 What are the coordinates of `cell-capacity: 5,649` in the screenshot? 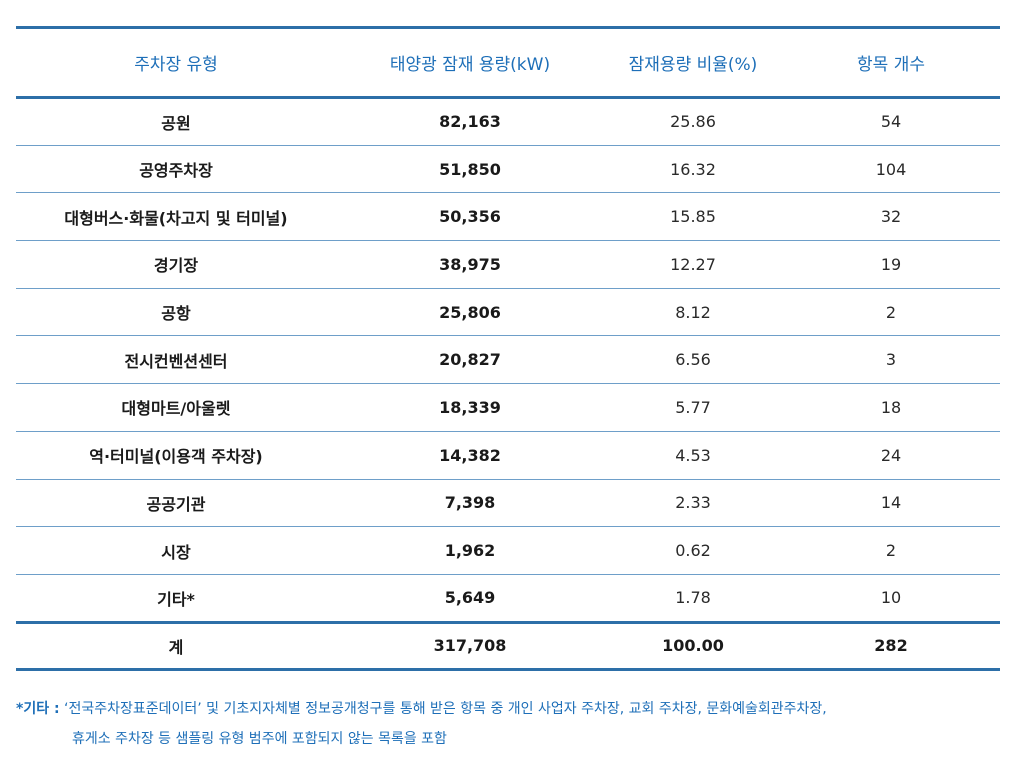 It's located at (470, 598).